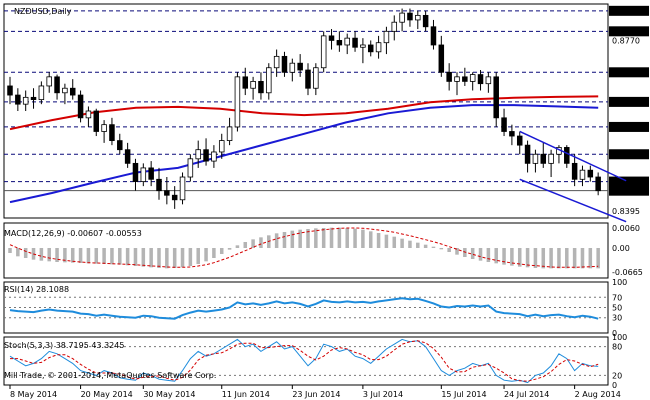  I want to click on stoch-panel, so click(306, 361).